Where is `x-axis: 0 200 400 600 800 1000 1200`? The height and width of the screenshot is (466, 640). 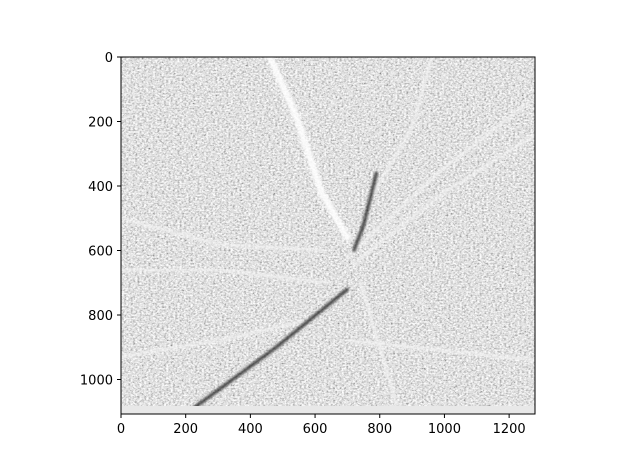
x-axis: 0 200 400 600 800 1000 1200 is located at coordinates (321, 425).